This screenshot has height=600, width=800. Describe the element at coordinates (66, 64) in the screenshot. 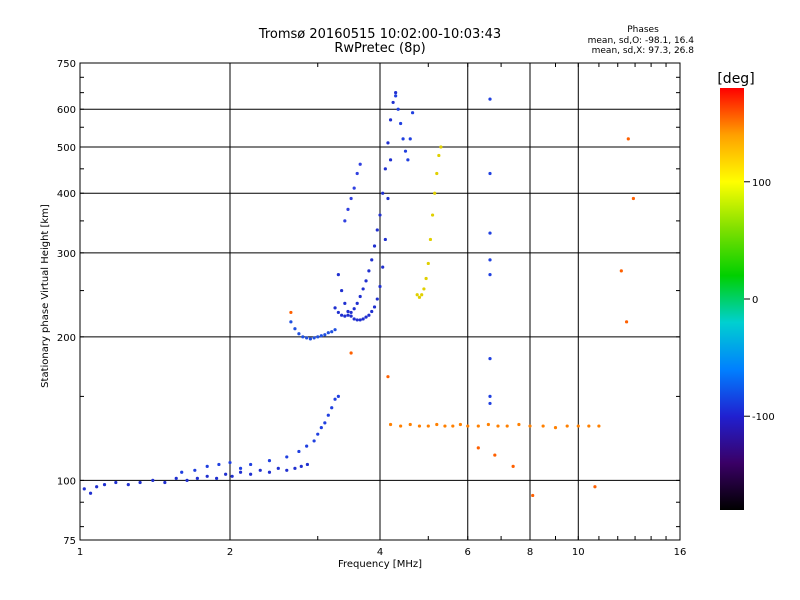

I see `y-tick-label: 750` at that location.